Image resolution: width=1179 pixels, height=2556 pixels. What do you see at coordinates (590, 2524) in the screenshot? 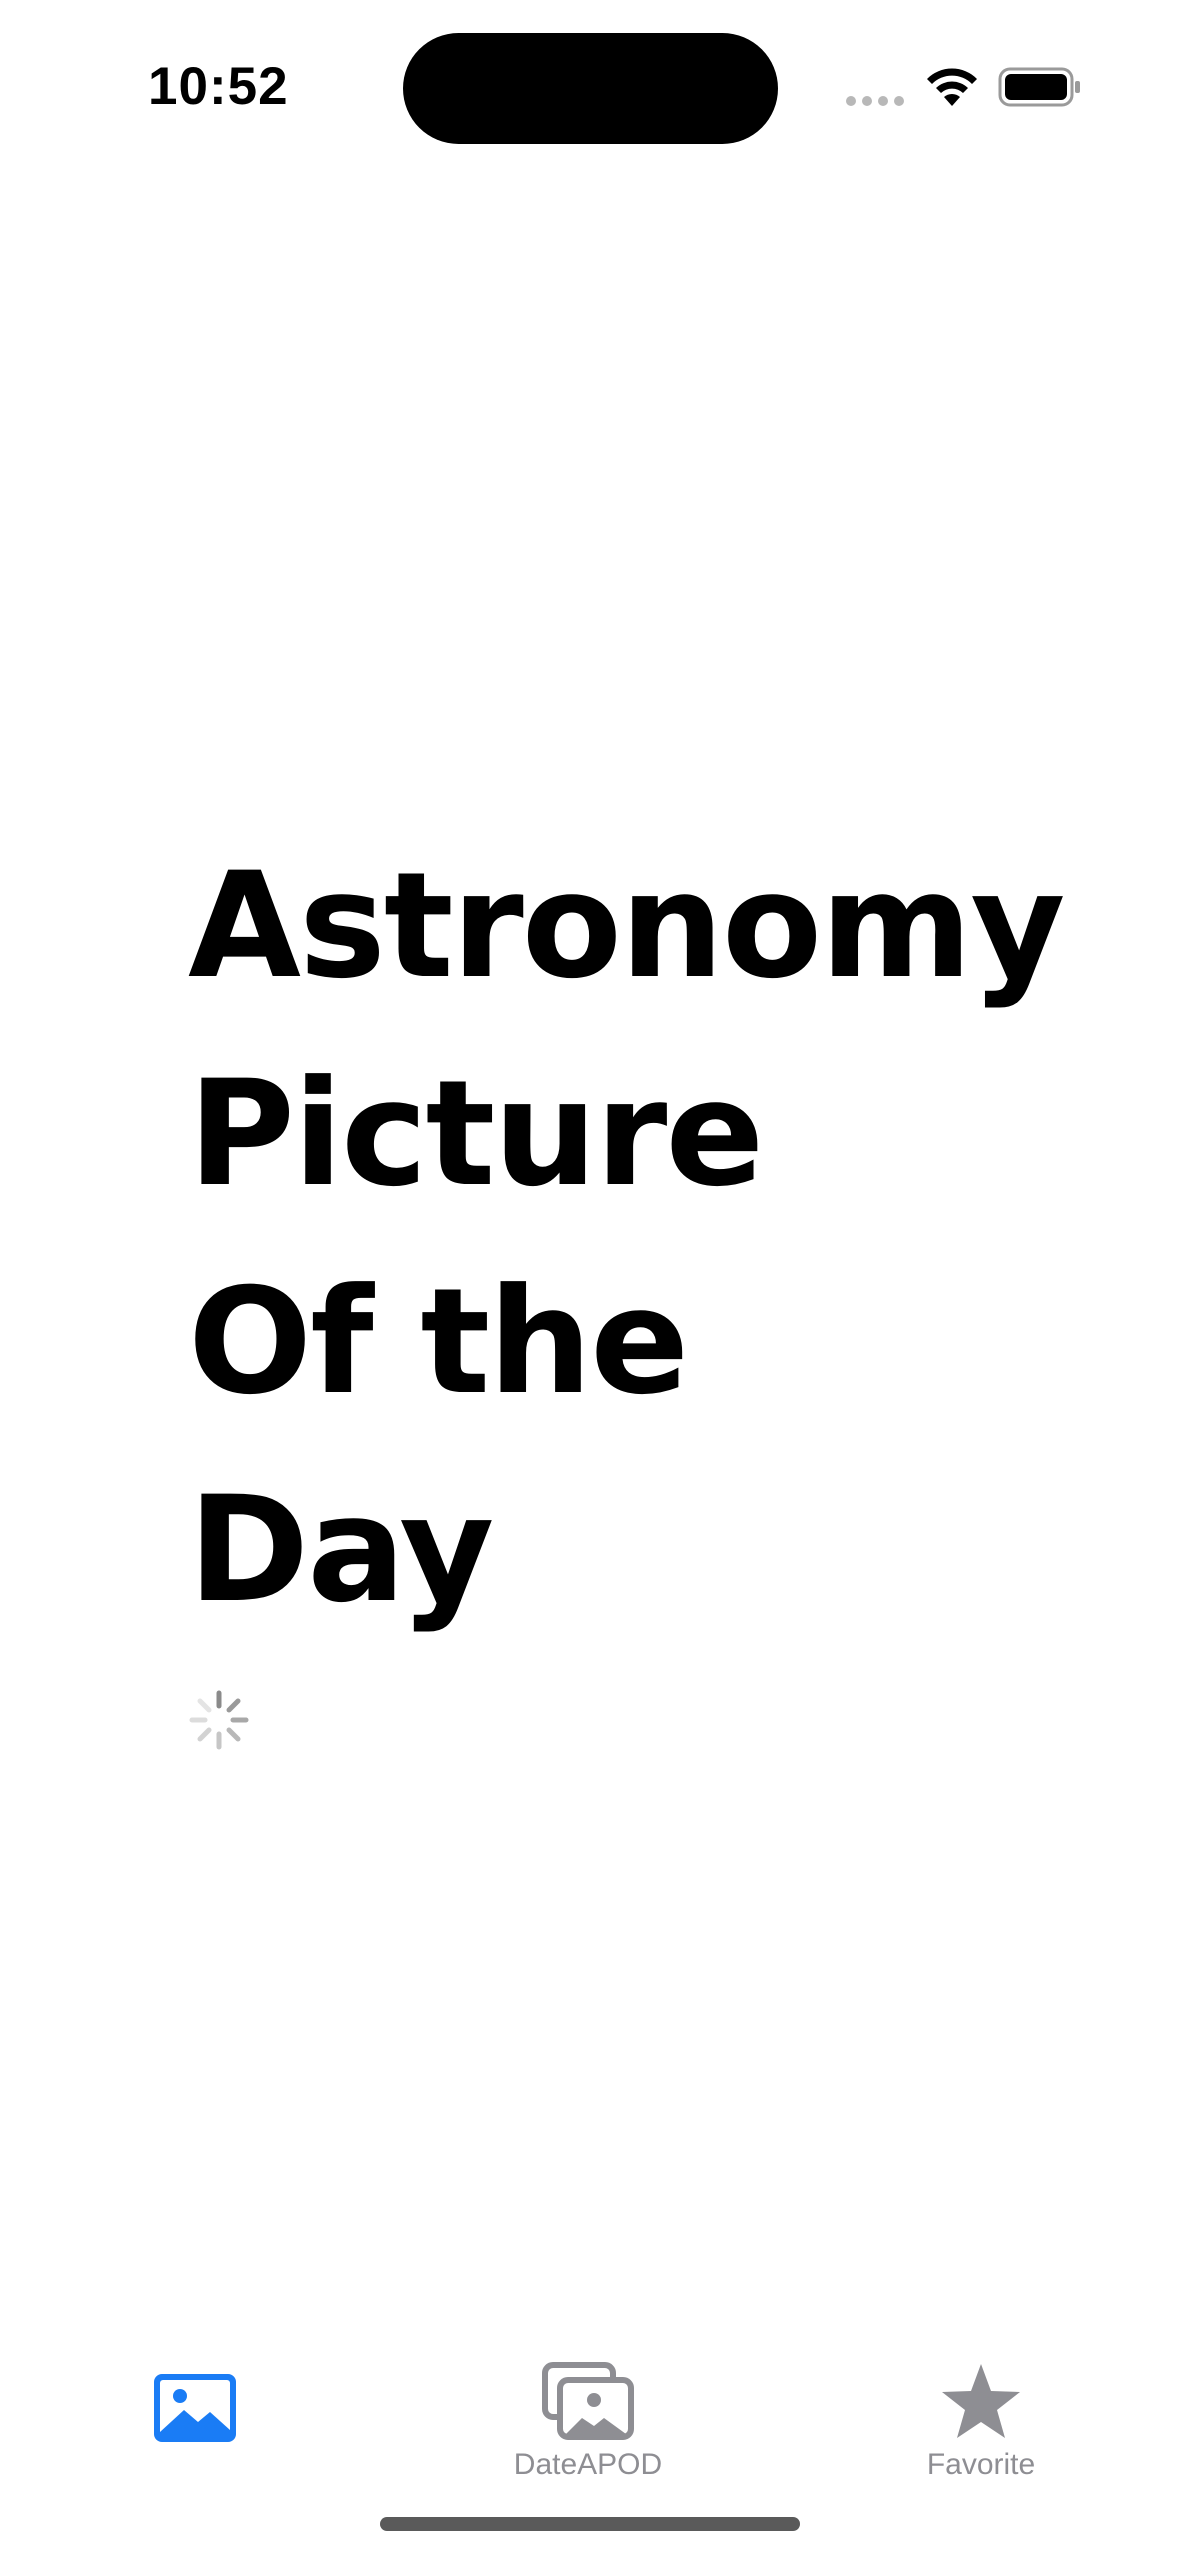
I see `home-indicator` at bounding box center [590, 2524].